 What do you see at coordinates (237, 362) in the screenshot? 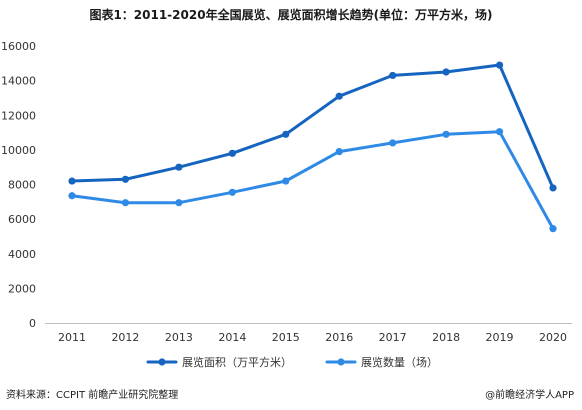
I see `legend-label: 展览面积（万平方米）` at bounding box center [237, 362].